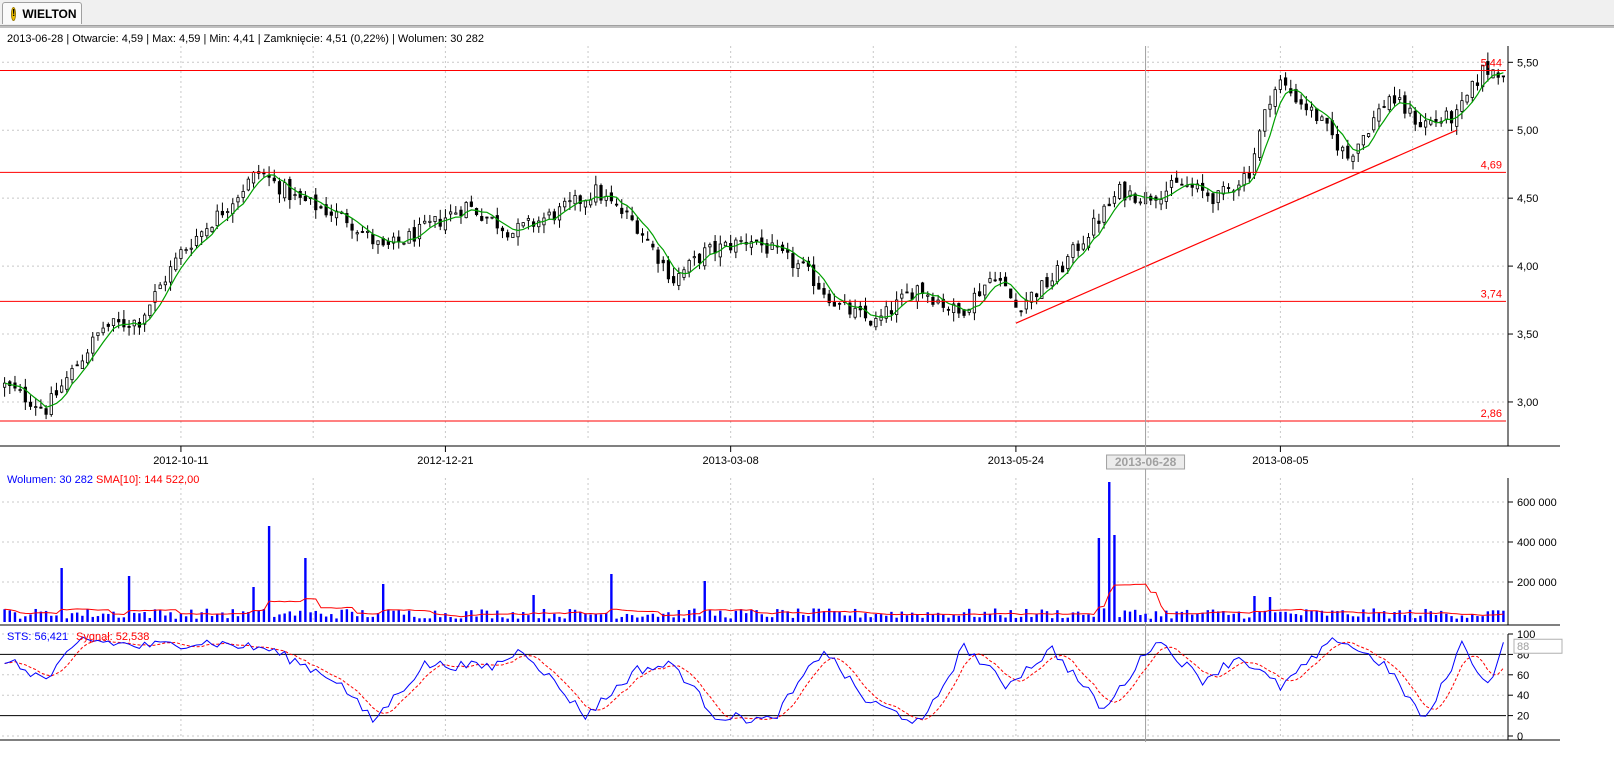  I want to click on price-y-tick-label: 5,50, so click(1527, 63).